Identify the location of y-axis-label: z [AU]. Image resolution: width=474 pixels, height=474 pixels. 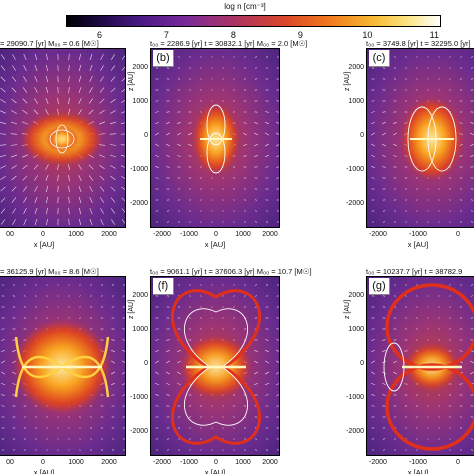
(348, 309).